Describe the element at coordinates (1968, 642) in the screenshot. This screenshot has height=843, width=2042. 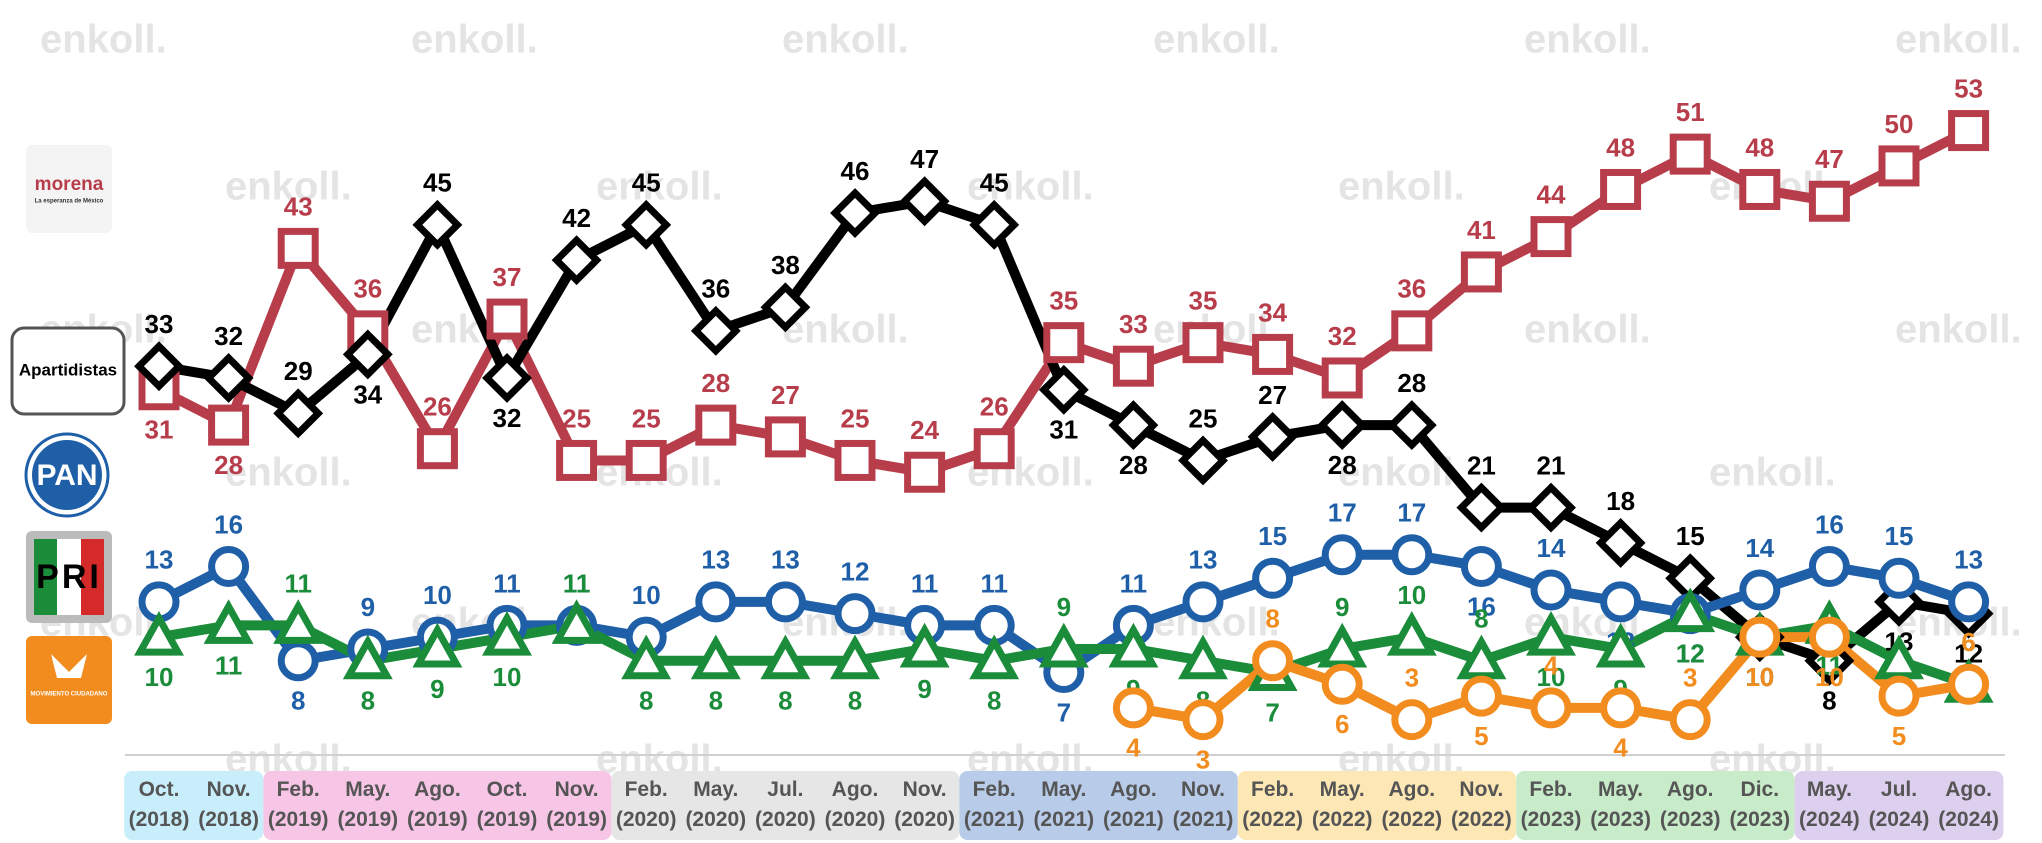
I see `data-label: 6` at that location.